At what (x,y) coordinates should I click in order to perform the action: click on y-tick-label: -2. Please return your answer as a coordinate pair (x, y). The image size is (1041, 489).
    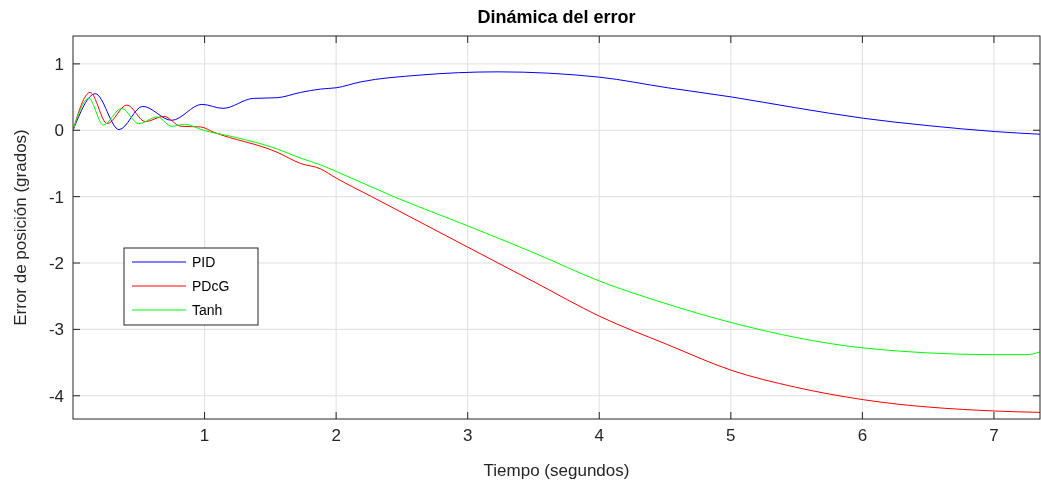
    Looking at the image, I should click on (56, 264).